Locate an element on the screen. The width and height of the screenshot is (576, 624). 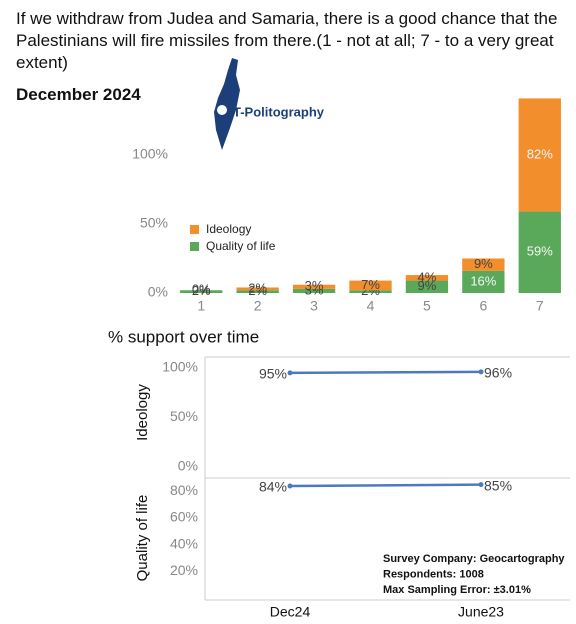
x-tick-label: 1 is located at coordinates (201, 306).